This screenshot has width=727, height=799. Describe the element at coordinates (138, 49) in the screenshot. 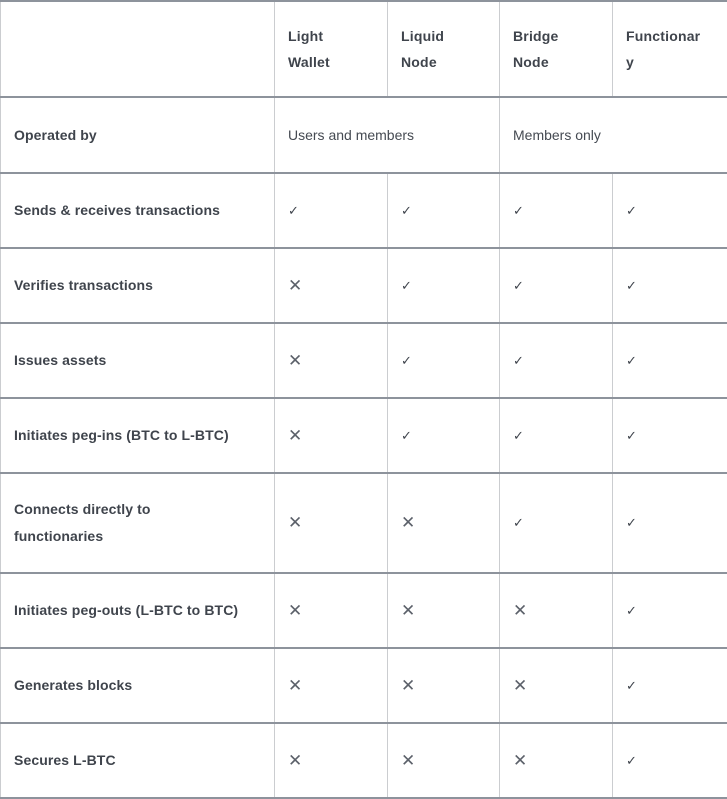

I see `corner-cell` at that location.